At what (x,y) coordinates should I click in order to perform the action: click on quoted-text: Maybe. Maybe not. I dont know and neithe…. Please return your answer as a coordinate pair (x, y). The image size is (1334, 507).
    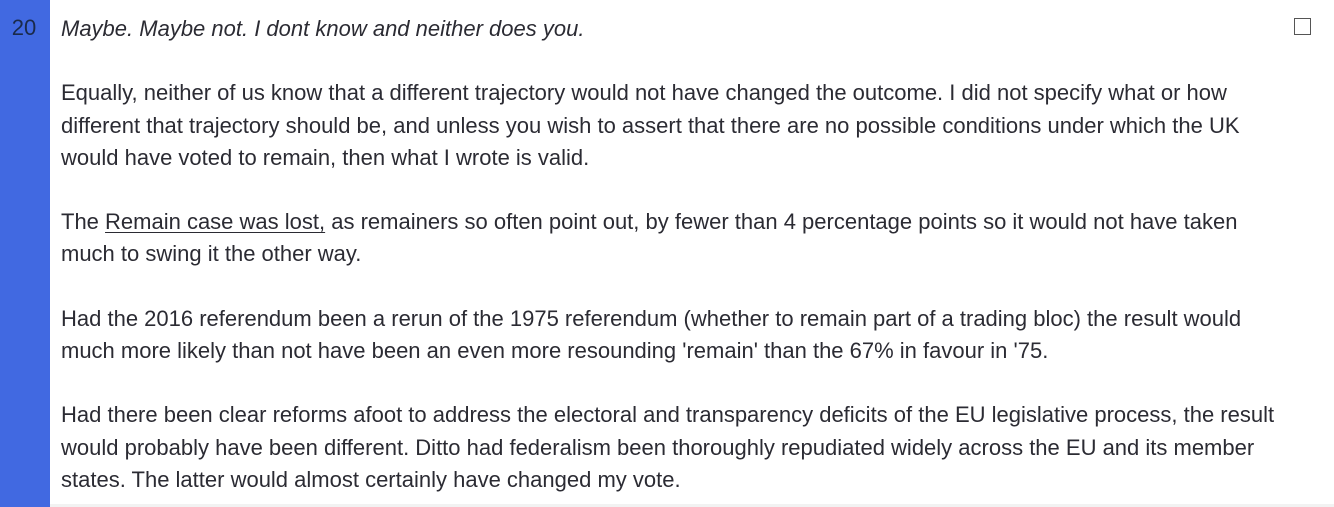
    Looking at the image, I should click on (323, 28).